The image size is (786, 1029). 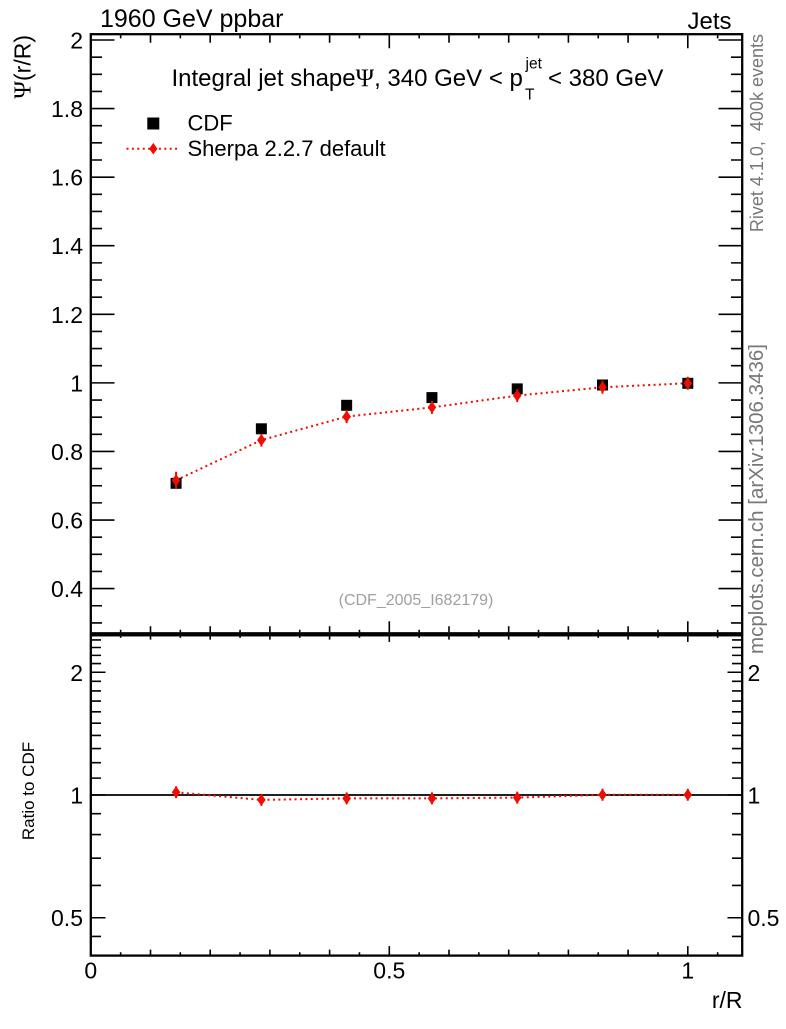 I want to click on svg-text: 1.8, so click(x=67, y=109).